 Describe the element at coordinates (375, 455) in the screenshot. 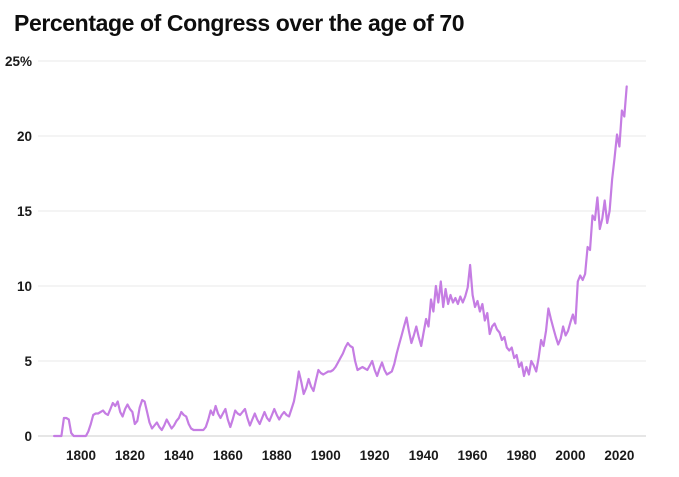

I see `x-axis-tick-label: 1920` at that location.